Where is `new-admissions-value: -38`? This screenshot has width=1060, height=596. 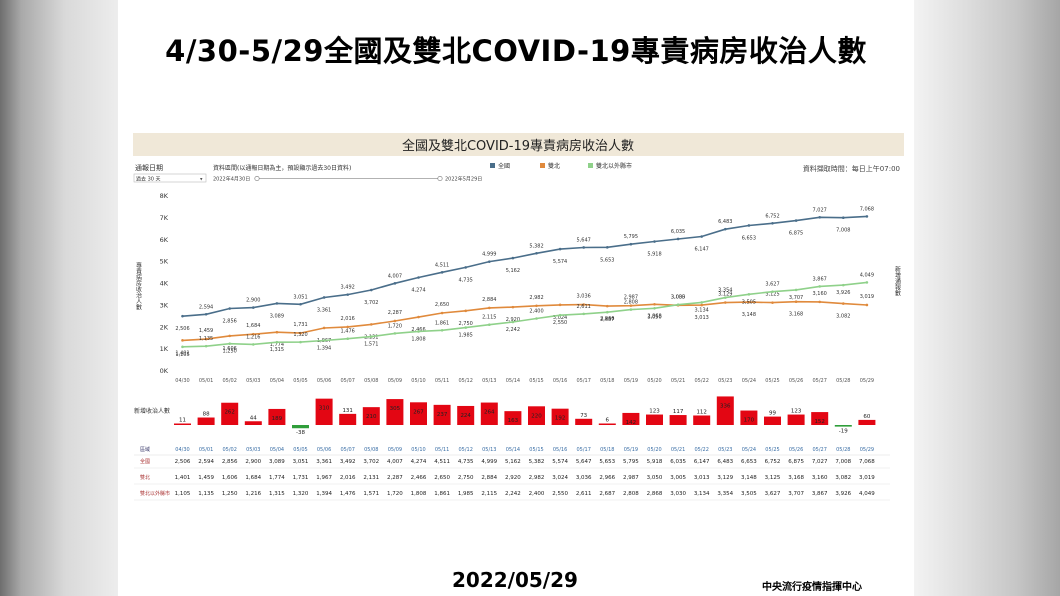
new-admissions-value: -38 is located at coordinates (300, 433).